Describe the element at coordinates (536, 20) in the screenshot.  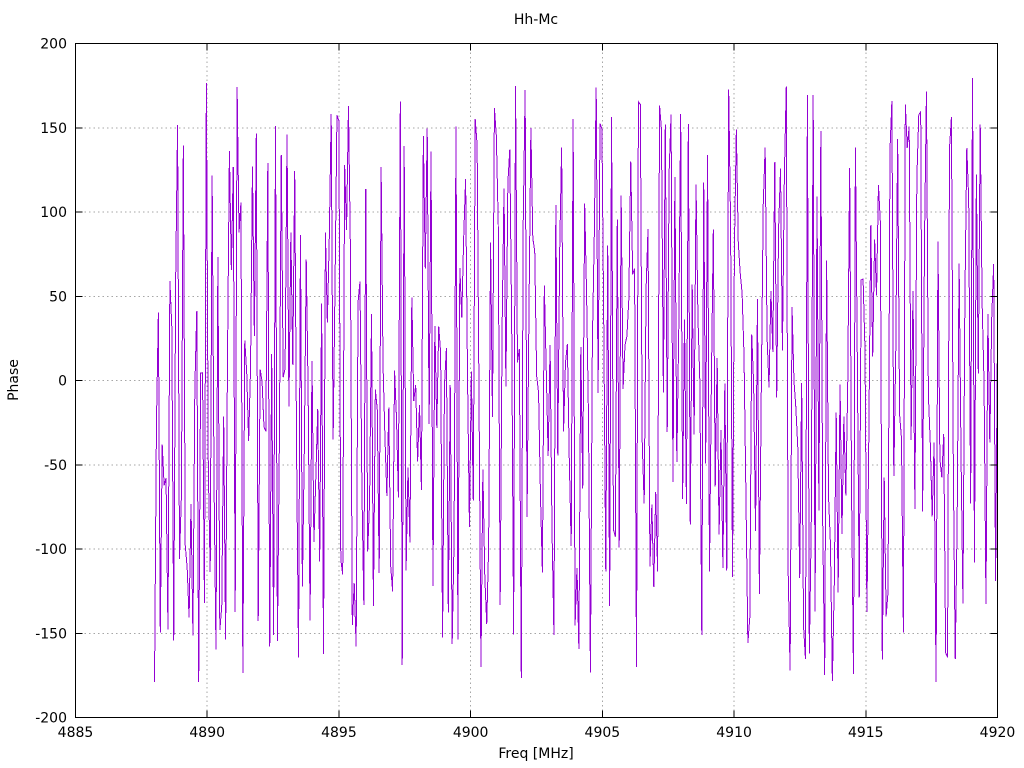
I see `chart-title: Hh-Mc` at that location.